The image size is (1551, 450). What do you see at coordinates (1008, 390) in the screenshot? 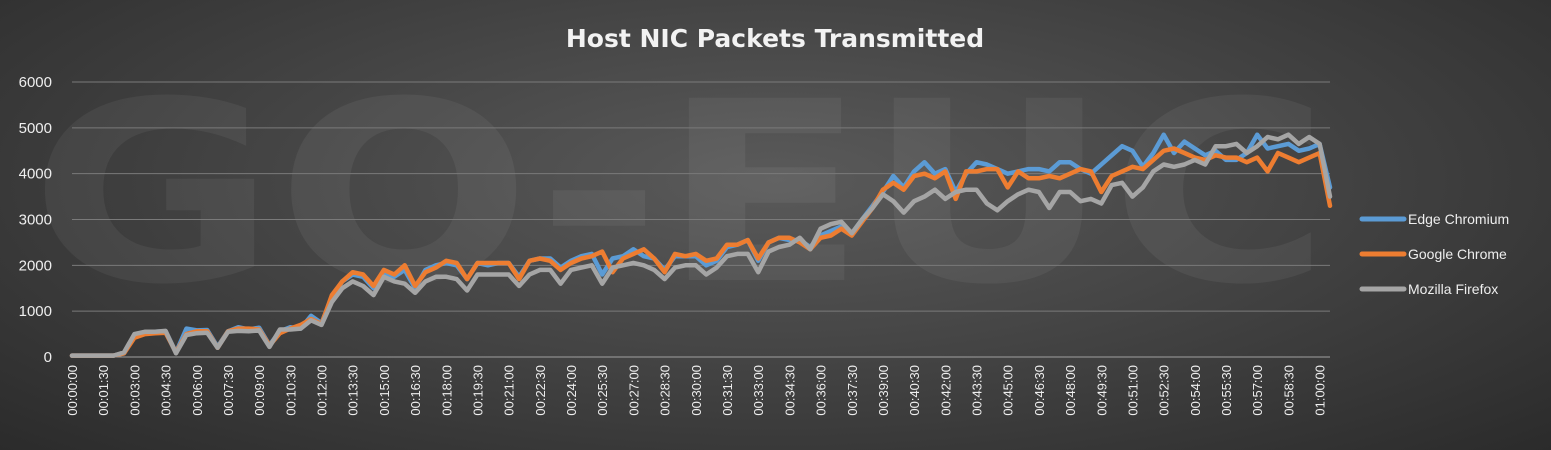
I see `x-tick-label: 00:45:00` at bounding box center [1008, 390].